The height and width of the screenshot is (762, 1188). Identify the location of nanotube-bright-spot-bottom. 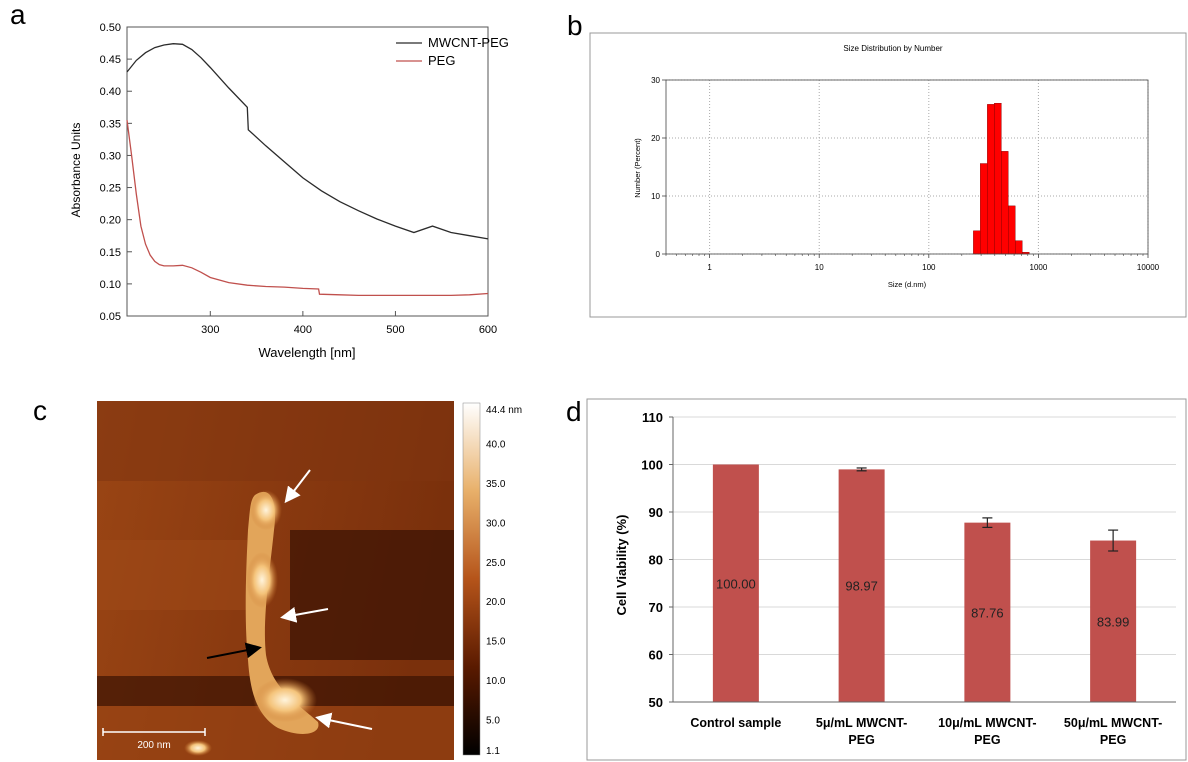
(285, 700).